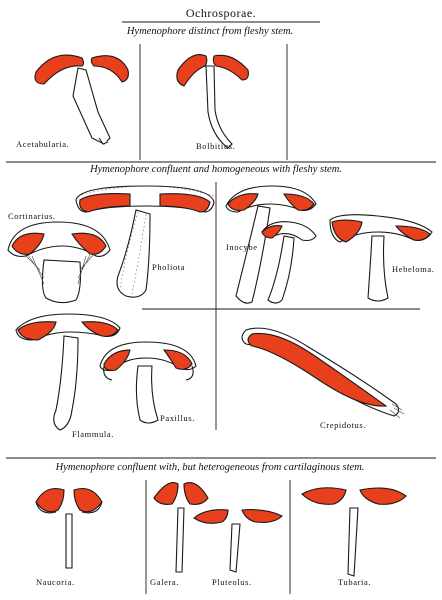  I want to click on label-paxillus: Paxillus., so click(177, 418).